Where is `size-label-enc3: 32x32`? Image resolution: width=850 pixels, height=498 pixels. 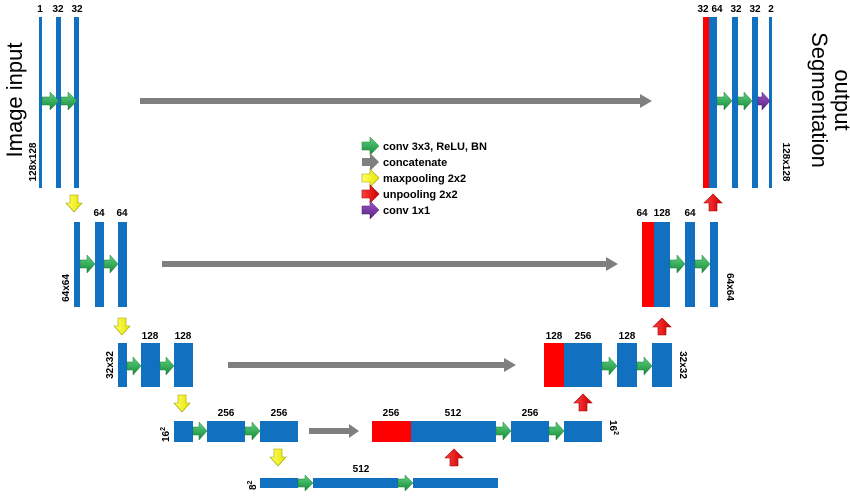
size-label-enc3: 32x32 is located at coordinates (110, 365).